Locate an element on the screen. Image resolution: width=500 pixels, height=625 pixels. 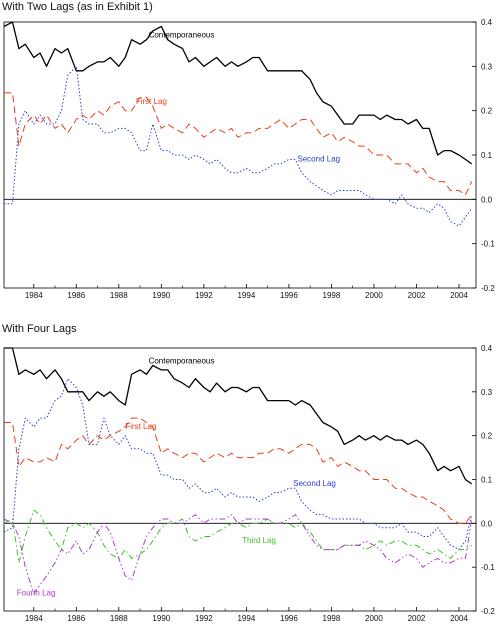
x-tick-label-1-4: 1992 is located at coordinates (204, 618).